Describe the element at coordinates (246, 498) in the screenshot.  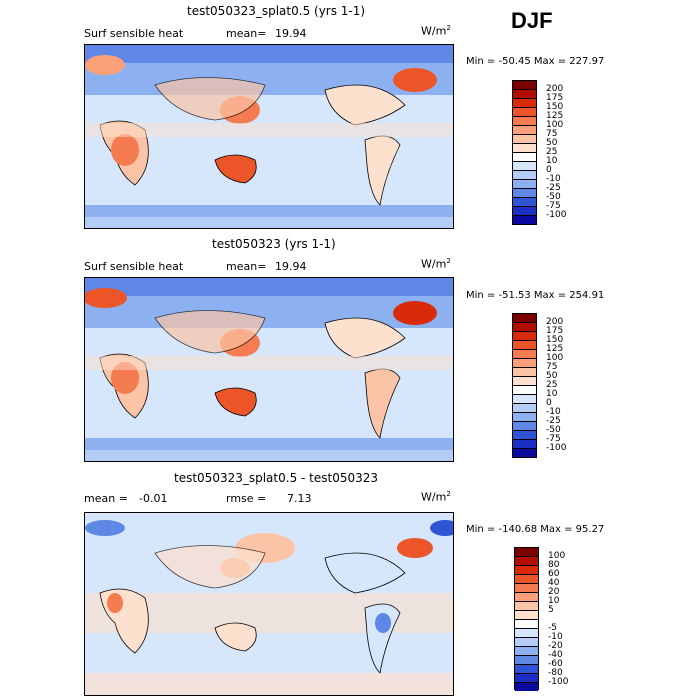
I see `panel3-rmse-label: rmse =` at that location.